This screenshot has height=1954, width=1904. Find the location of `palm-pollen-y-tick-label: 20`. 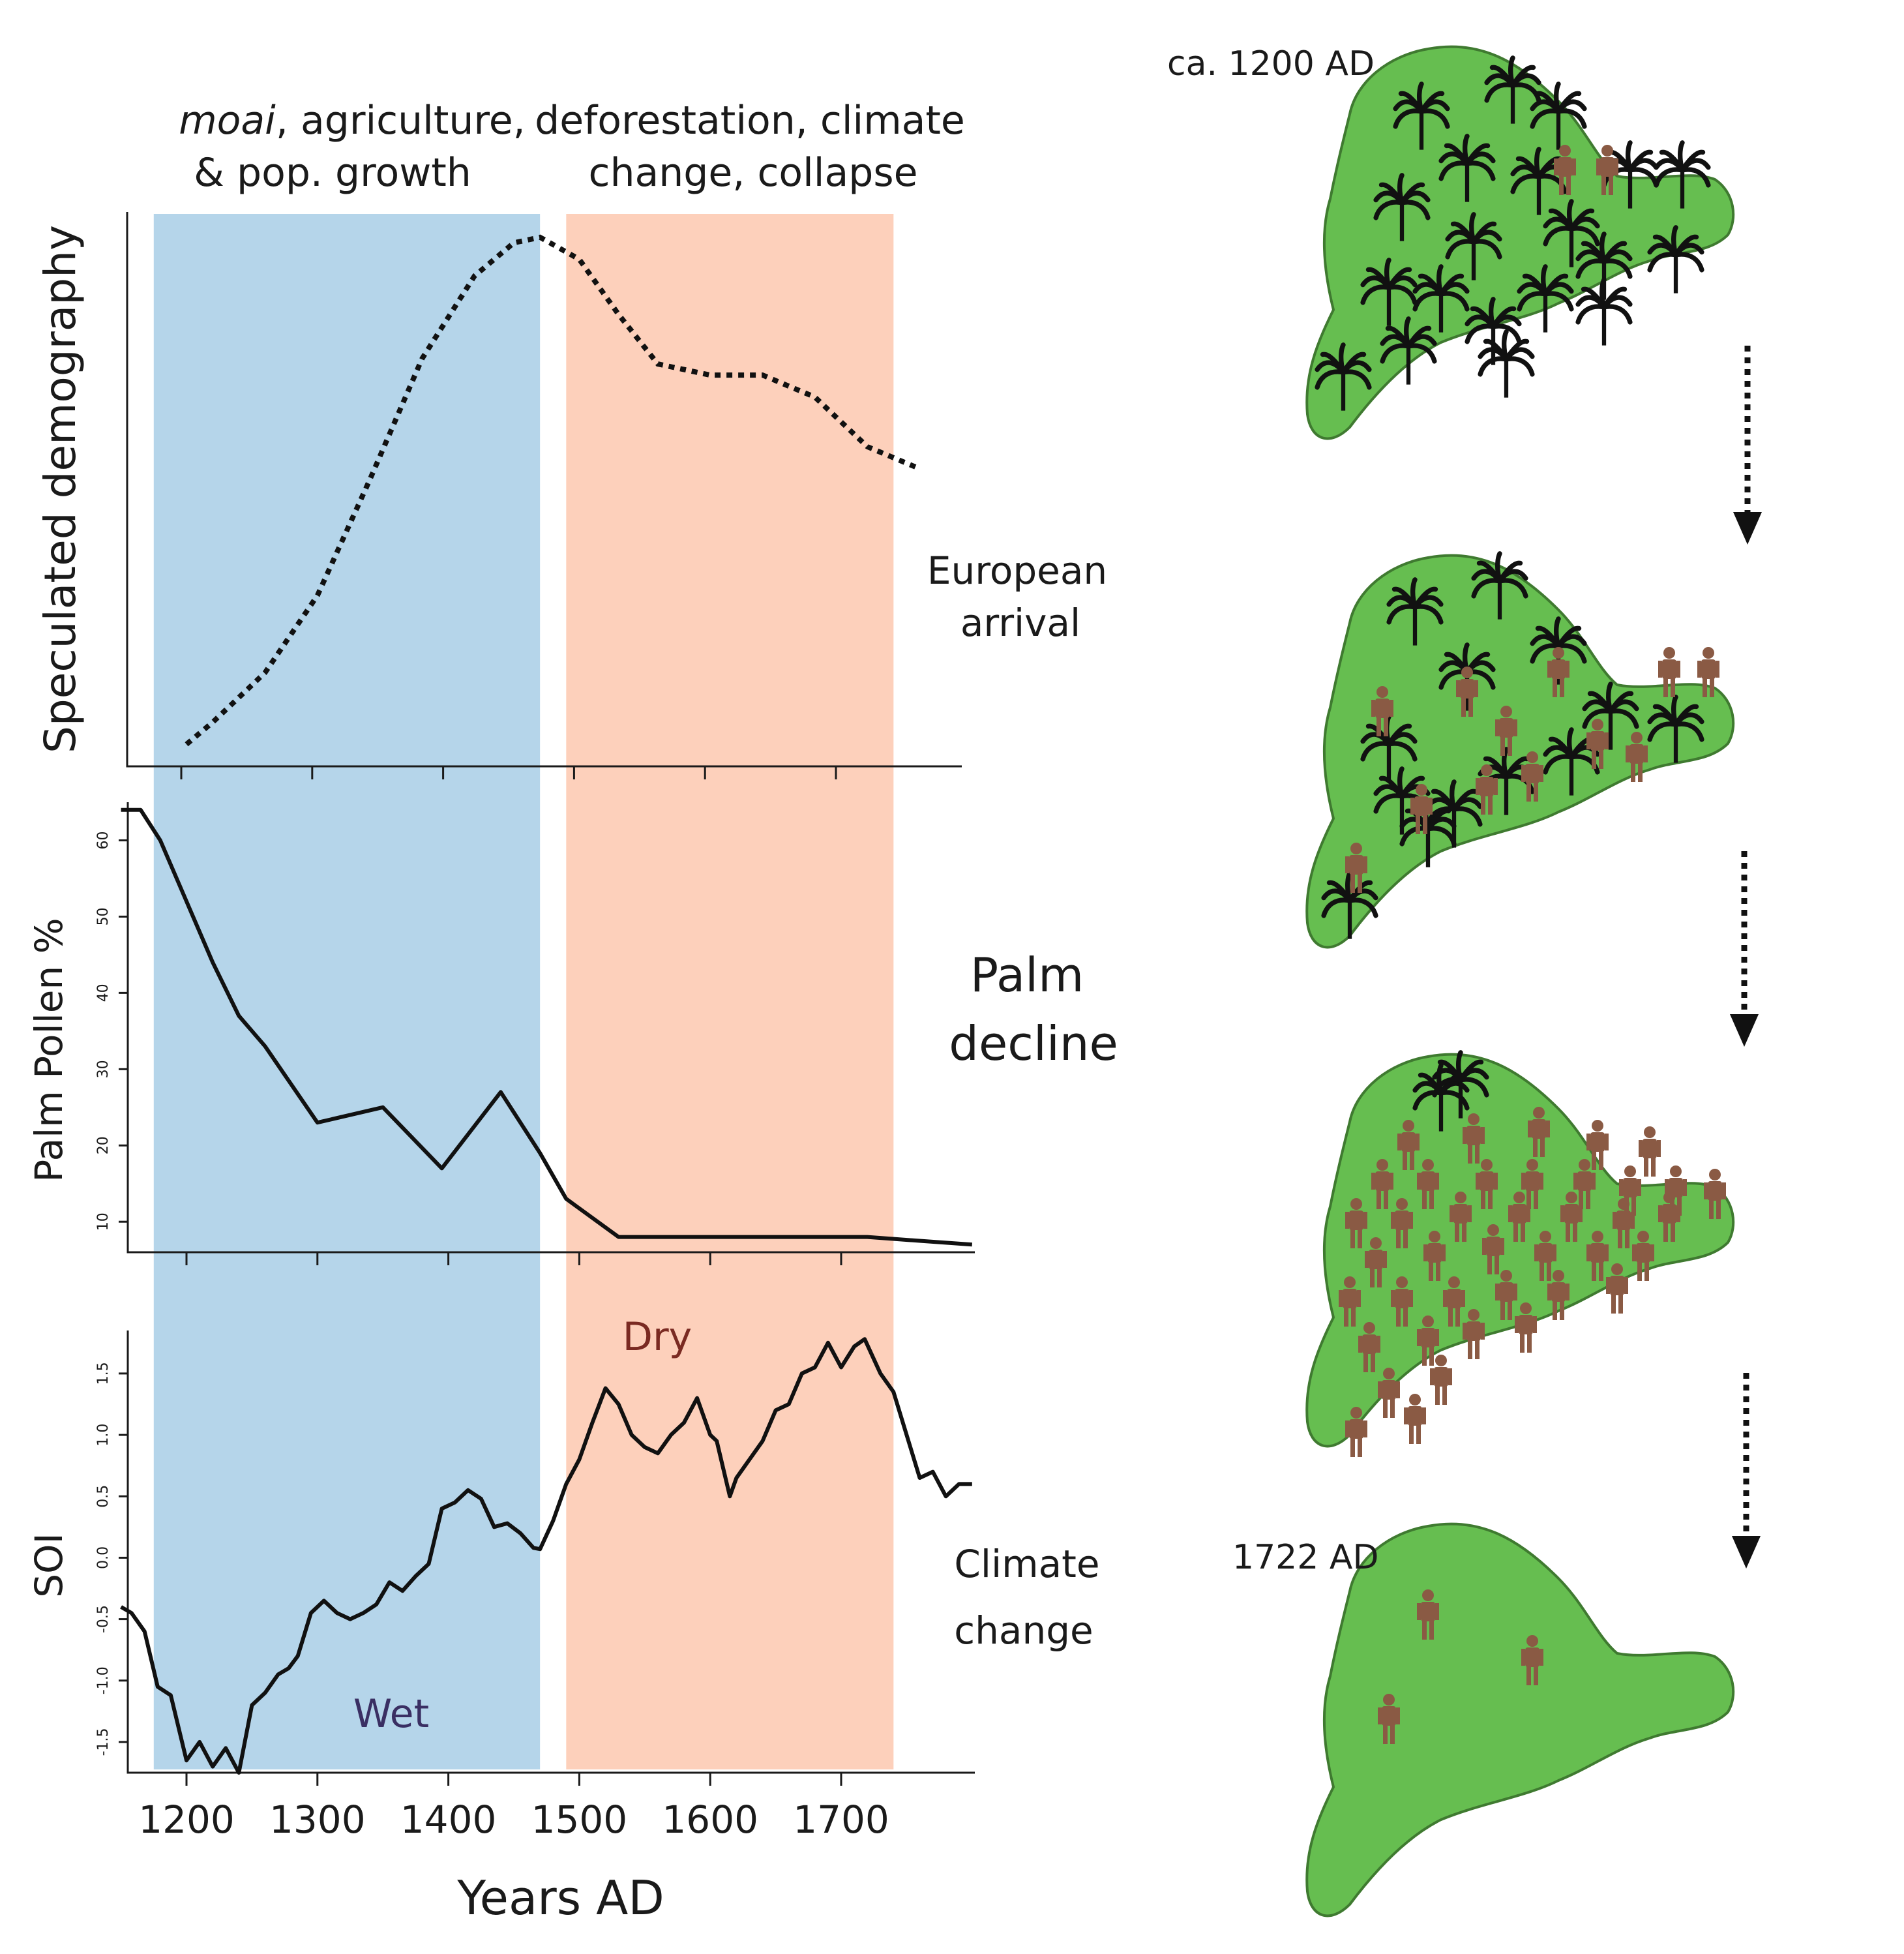

palm-pollen-y-tick-label: 20 is located at coordinates (104, 1145).